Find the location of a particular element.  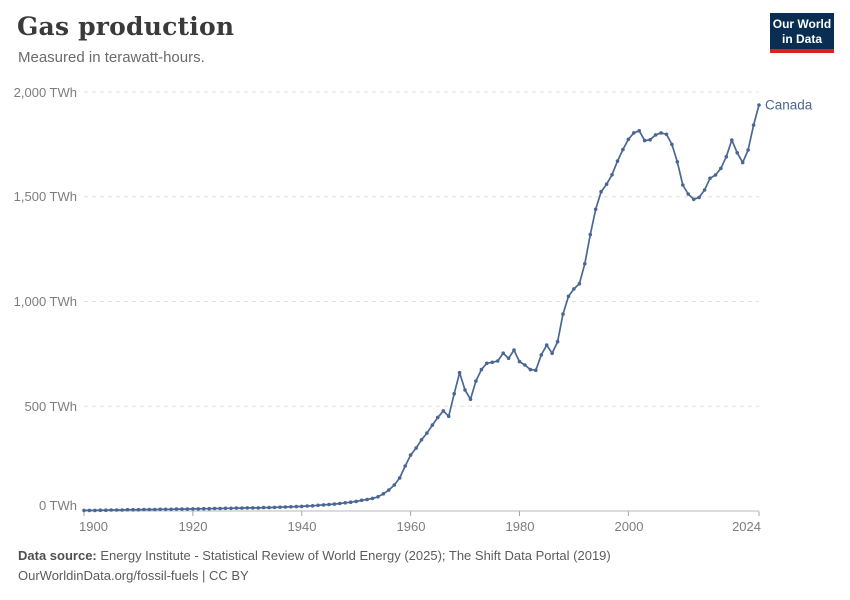

owid-logo: Our World in Data is located at coordinates (802, 33).